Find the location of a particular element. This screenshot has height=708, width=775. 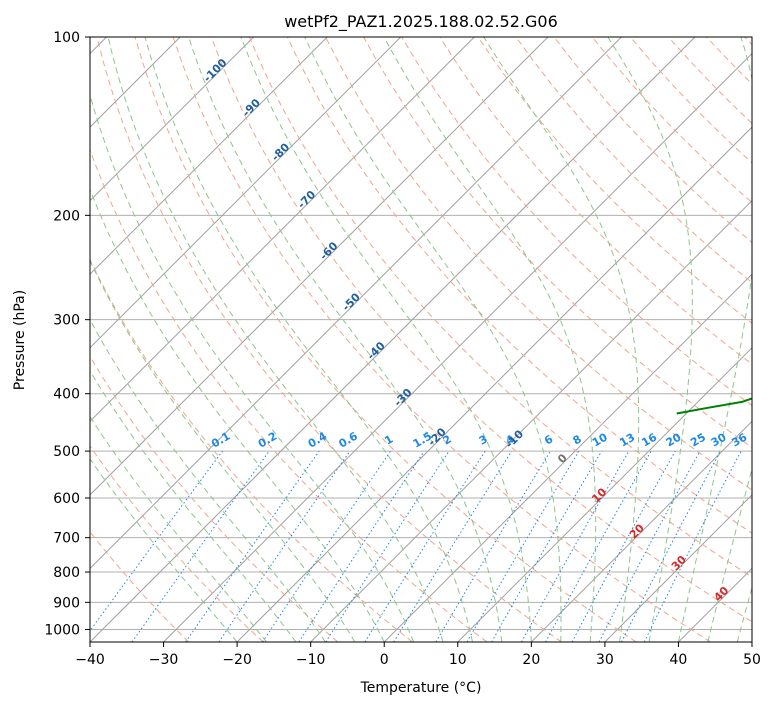

y-tick-label: 400 is located at coordinates (66, 395).